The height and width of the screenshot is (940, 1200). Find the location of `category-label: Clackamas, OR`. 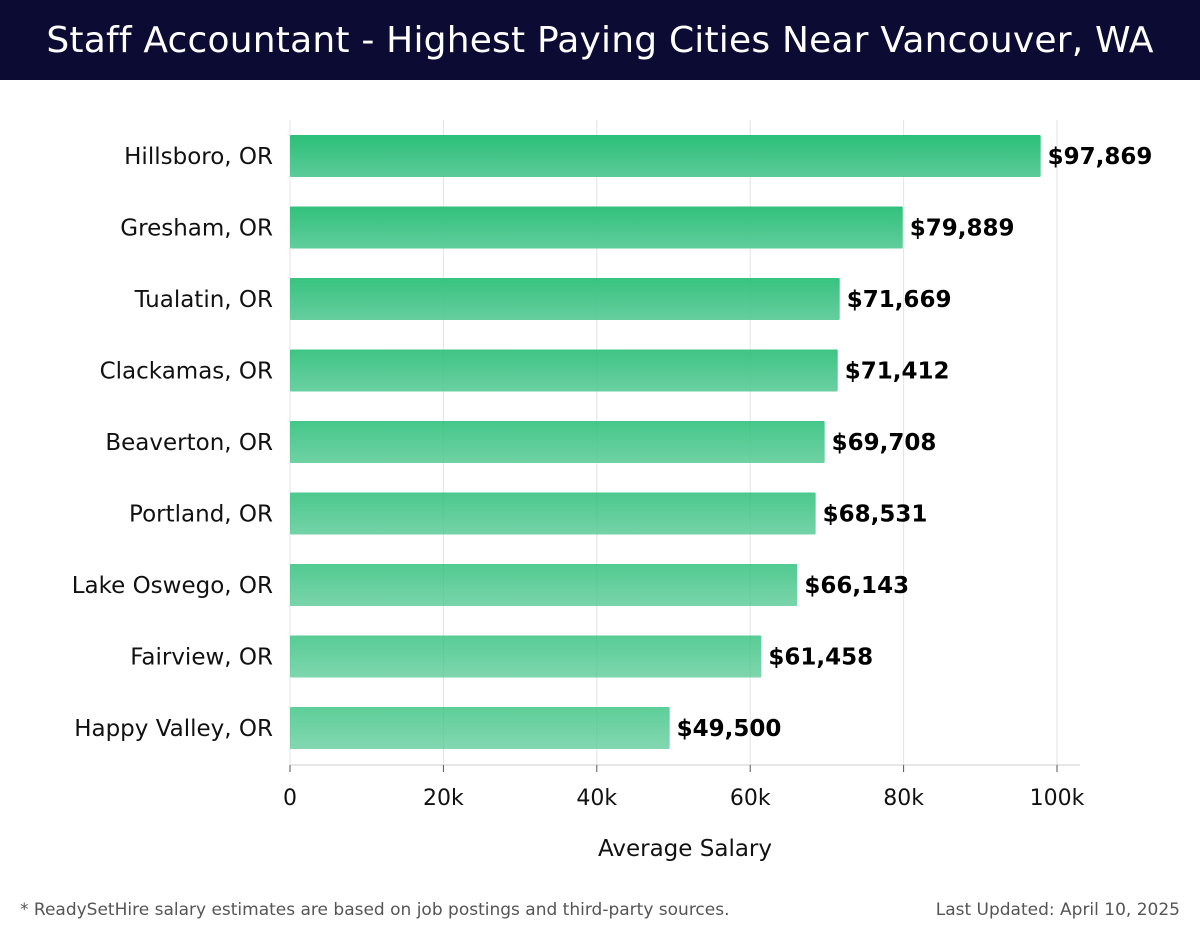

category-label: Clackamas, OR is located at coordinates (186, 372).